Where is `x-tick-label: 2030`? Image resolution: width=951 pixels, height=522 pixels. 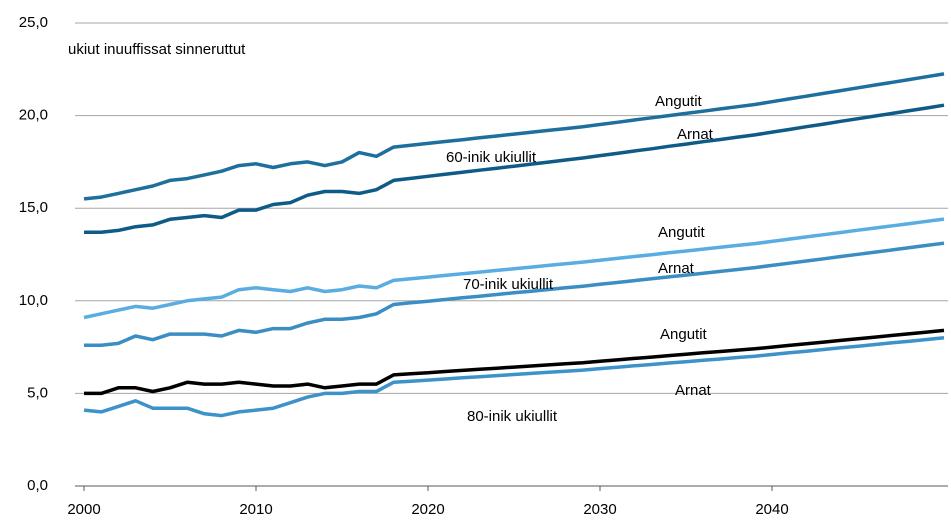
x-tick-label: 2030 is located at coordinates (599, 509).